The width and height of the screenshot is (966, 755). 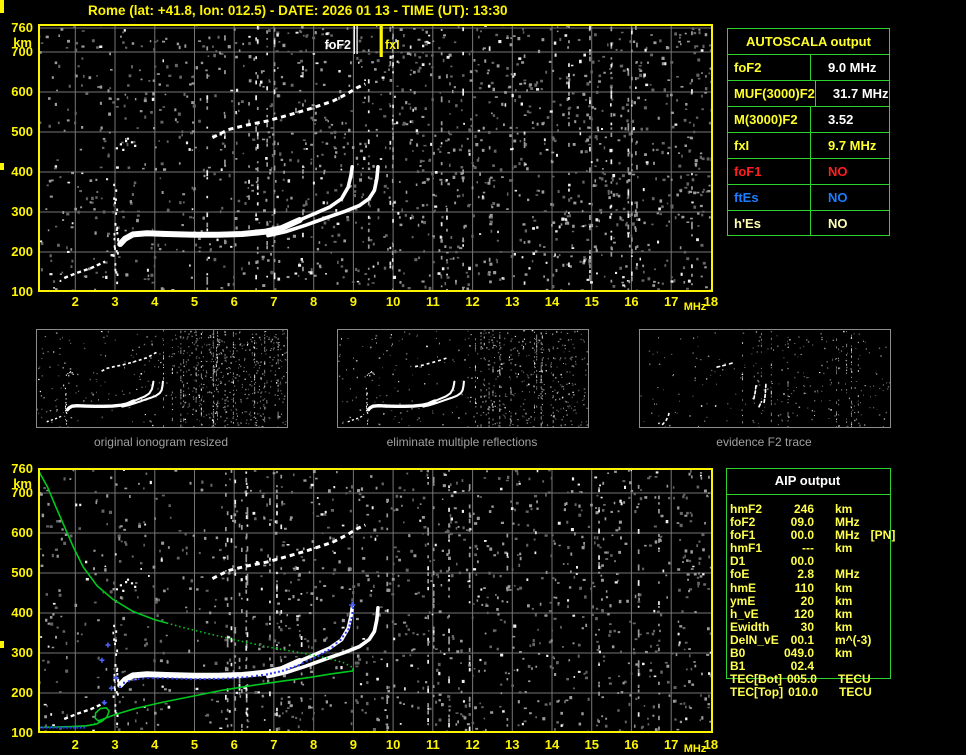 What do you see at coordinates (22, 692) in the screenshot?
I see `y-axis-tick: 200` at bounding box center [22, 692].